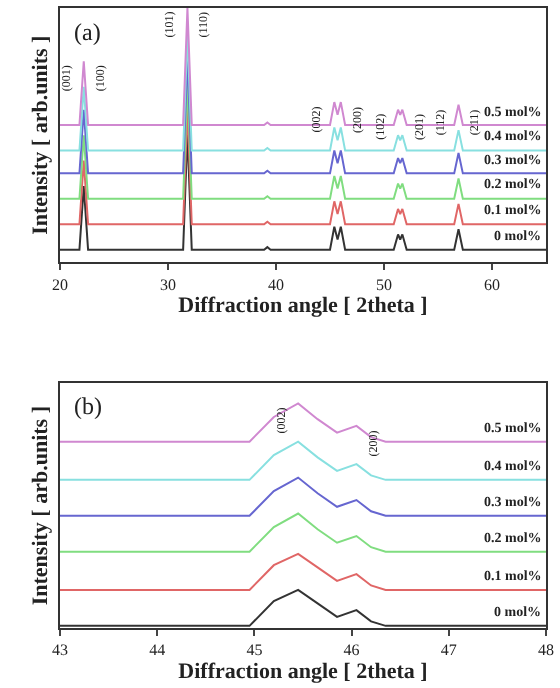 The width and height of the screenshot is (560, 688). What do you see at coordinates (60, 650) in the screenshot?
I see `x-tick-label: 43` at bounding box center [60, 650].